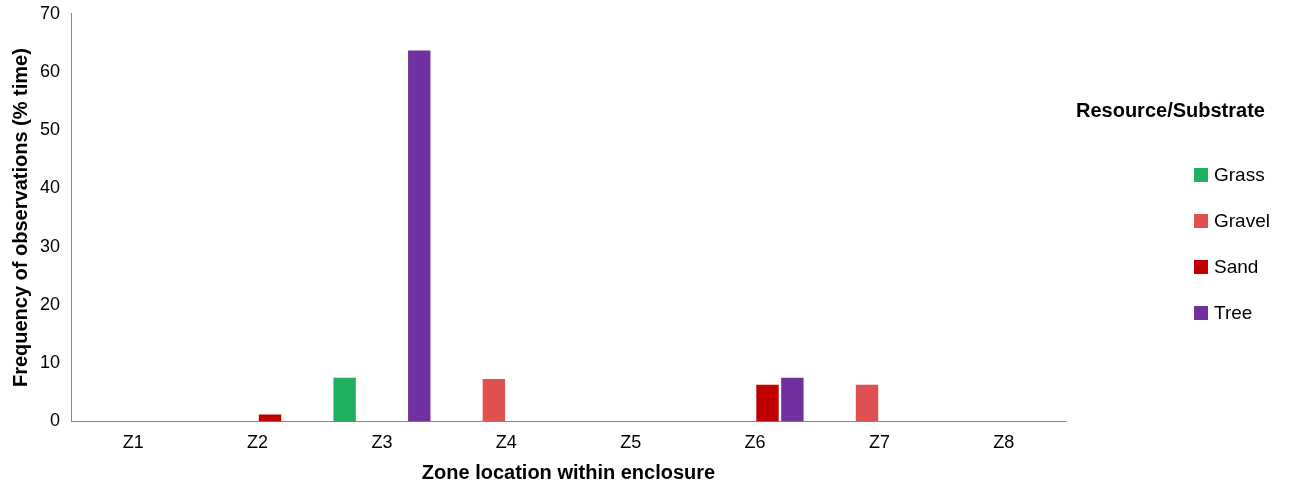 This screenshot has height=494, width=1316. I want to click on legend-label: Grass, so click(1239, 174).